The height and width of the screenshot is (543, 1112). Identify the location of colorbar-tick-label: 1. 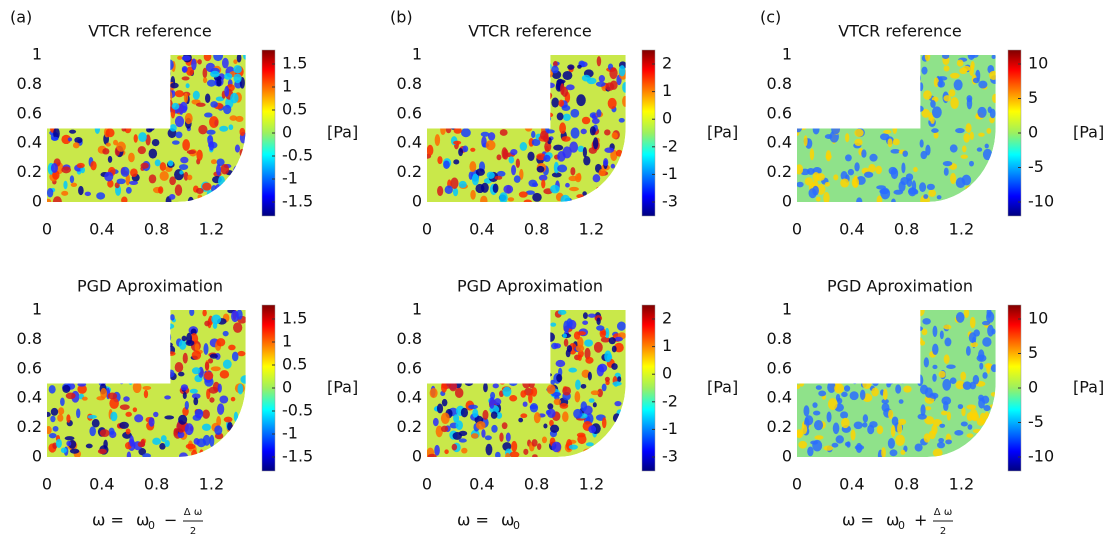
(667, 90).